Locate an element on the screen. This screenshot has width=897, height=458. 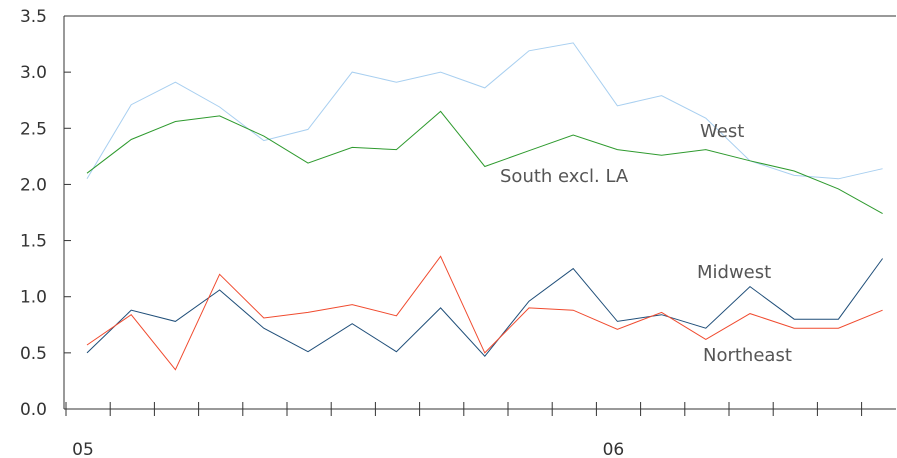
y-tick-label: 2.0 is located at coordinates (33, 185).